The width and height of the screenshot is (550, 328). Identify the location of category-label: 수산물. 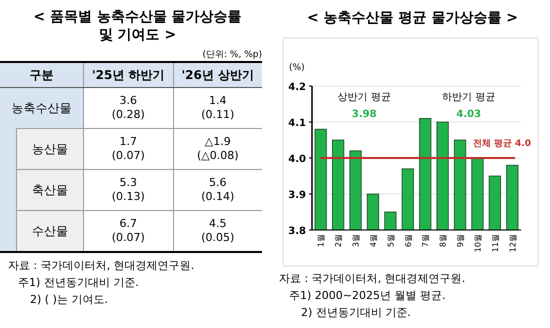
(50, 231).